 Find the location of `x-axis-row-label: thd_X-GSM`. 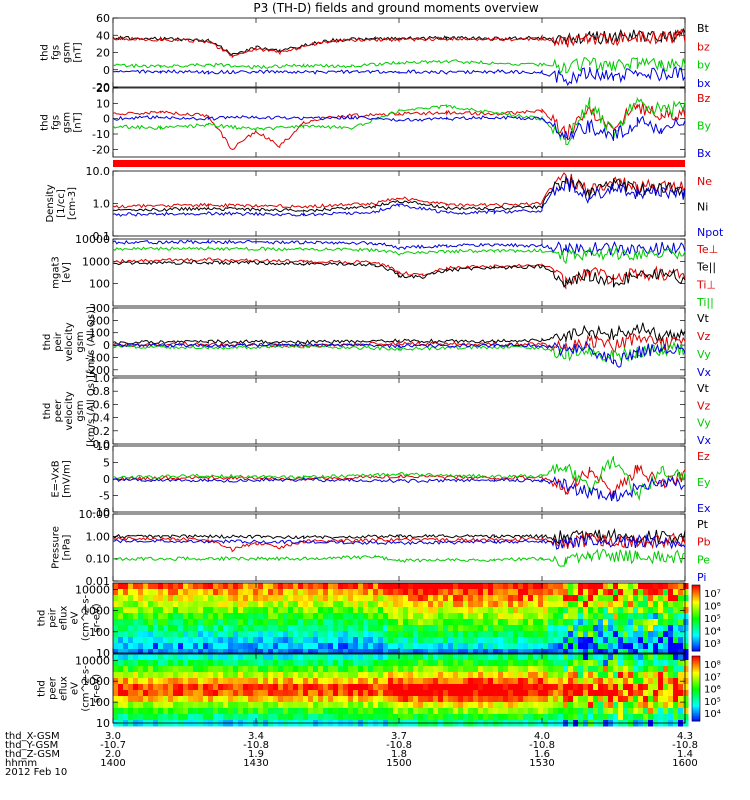

x-axis-row-label: thd_X-GSM is located at coordinates (32, 736).